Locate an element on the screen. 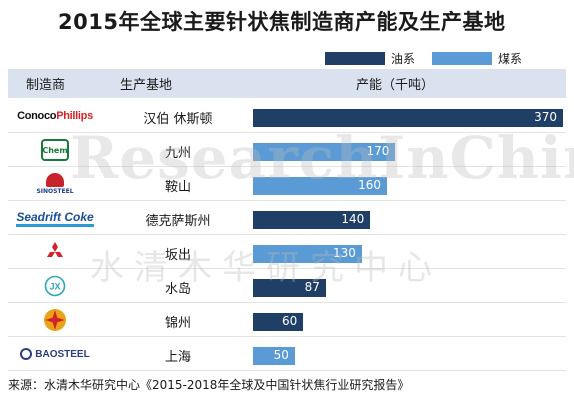 Image resolution: width=574 pixels, height=412 pixels. sinosteel-mark is located at coordinates (55, 180).